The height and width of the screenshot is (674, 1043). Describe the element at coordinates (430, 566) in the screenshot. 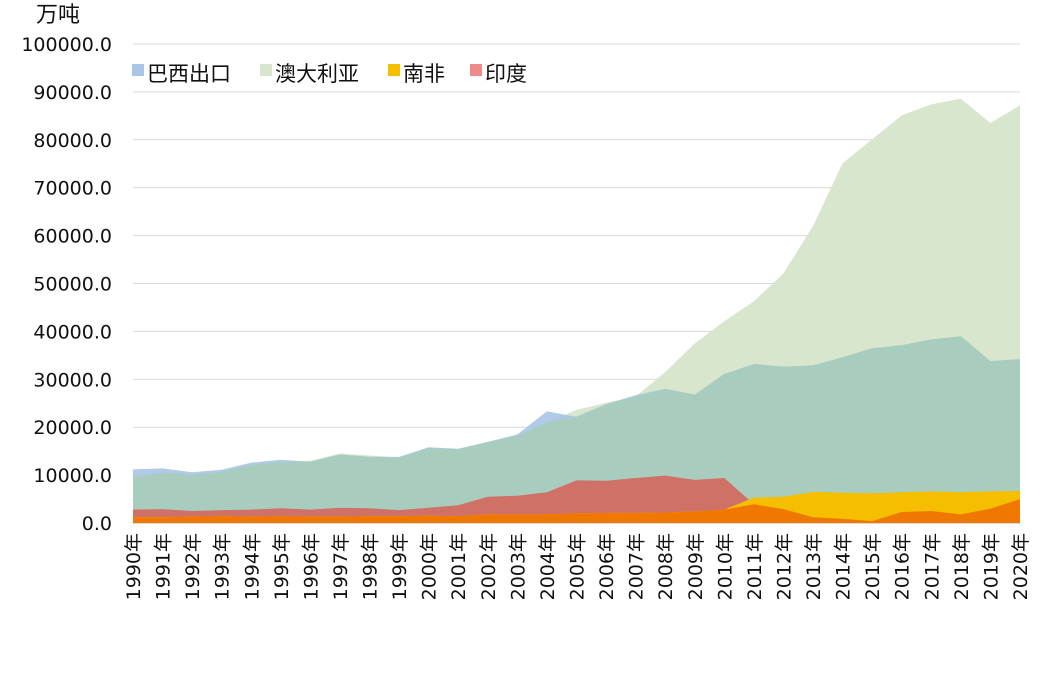

I see `x-tick-label: 2000年` at that location.